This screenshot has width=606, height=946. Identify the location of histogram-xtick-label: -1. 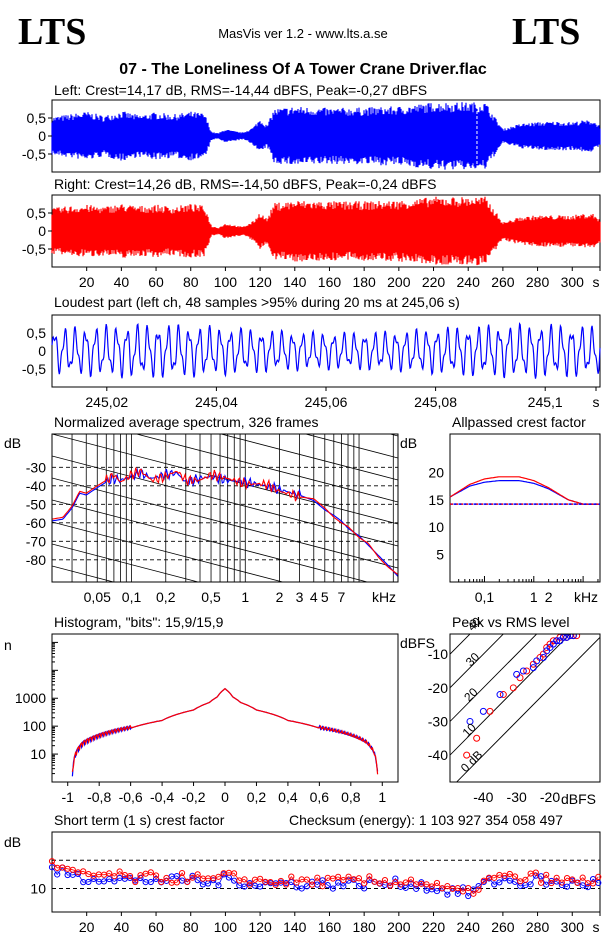
(68, 797).